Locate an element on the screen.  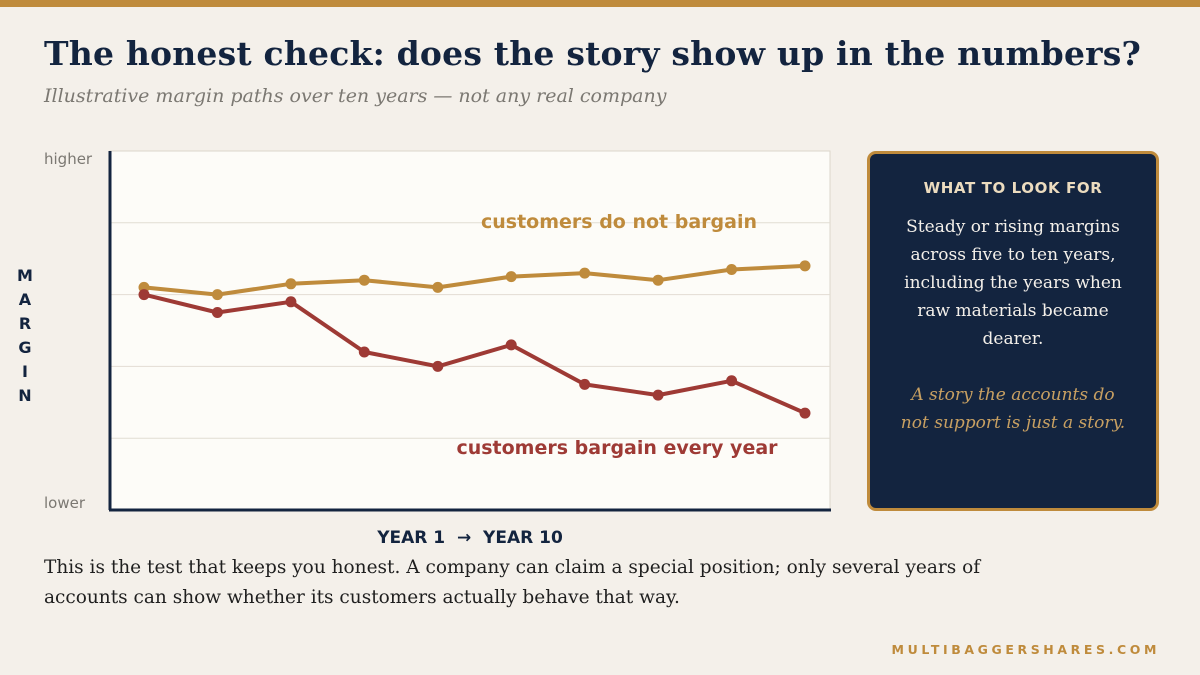
y-axis-label-letter: M is located at coordinates (25, 275).